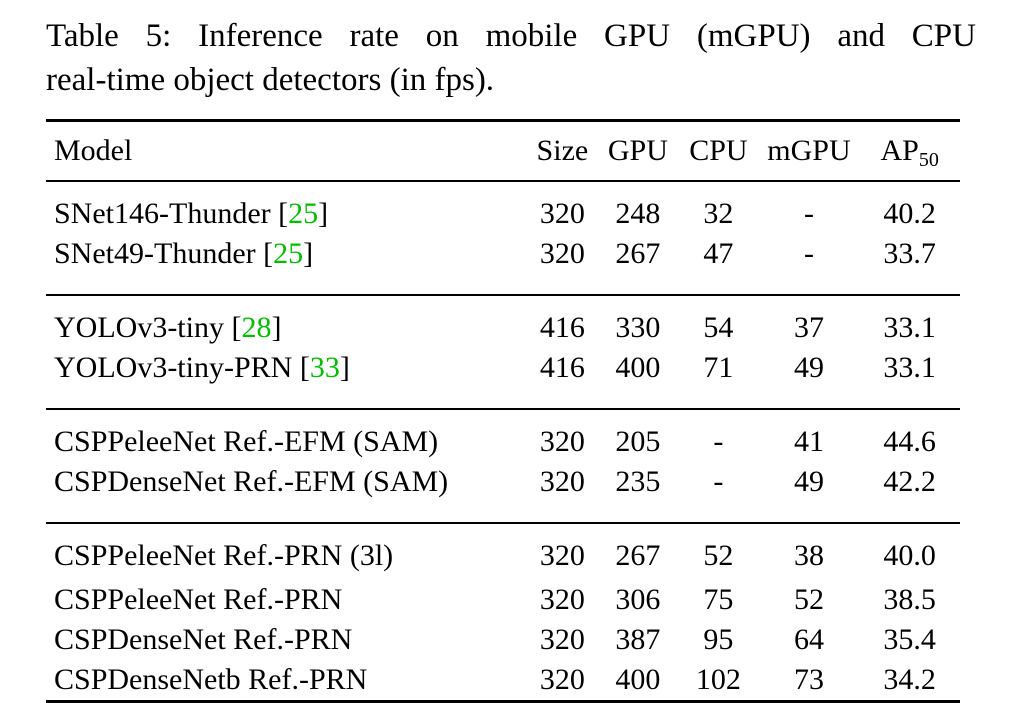 The image size is (1022, 703). What do you see at coordinates (909, 639) in the screenshot?
I see `cell-ap50: 35.4` at bounding box center [909, 639].